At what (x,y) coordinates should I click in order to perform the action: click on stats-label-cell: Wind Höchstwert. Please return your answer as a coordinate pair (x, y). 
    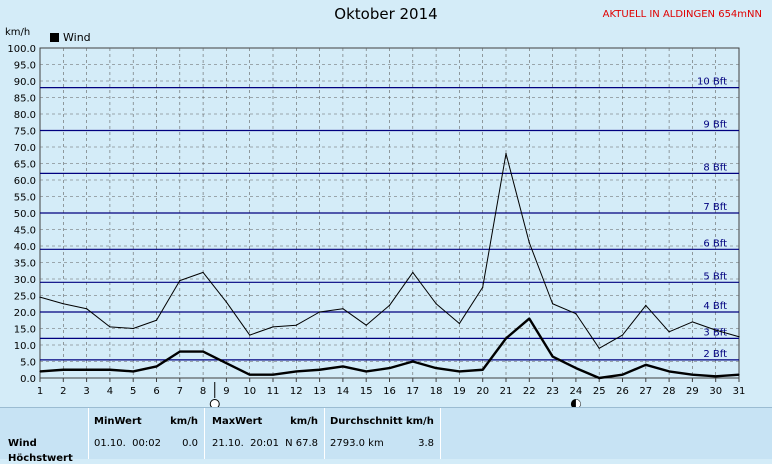
    Looking at the image, I should click on (44, 436).